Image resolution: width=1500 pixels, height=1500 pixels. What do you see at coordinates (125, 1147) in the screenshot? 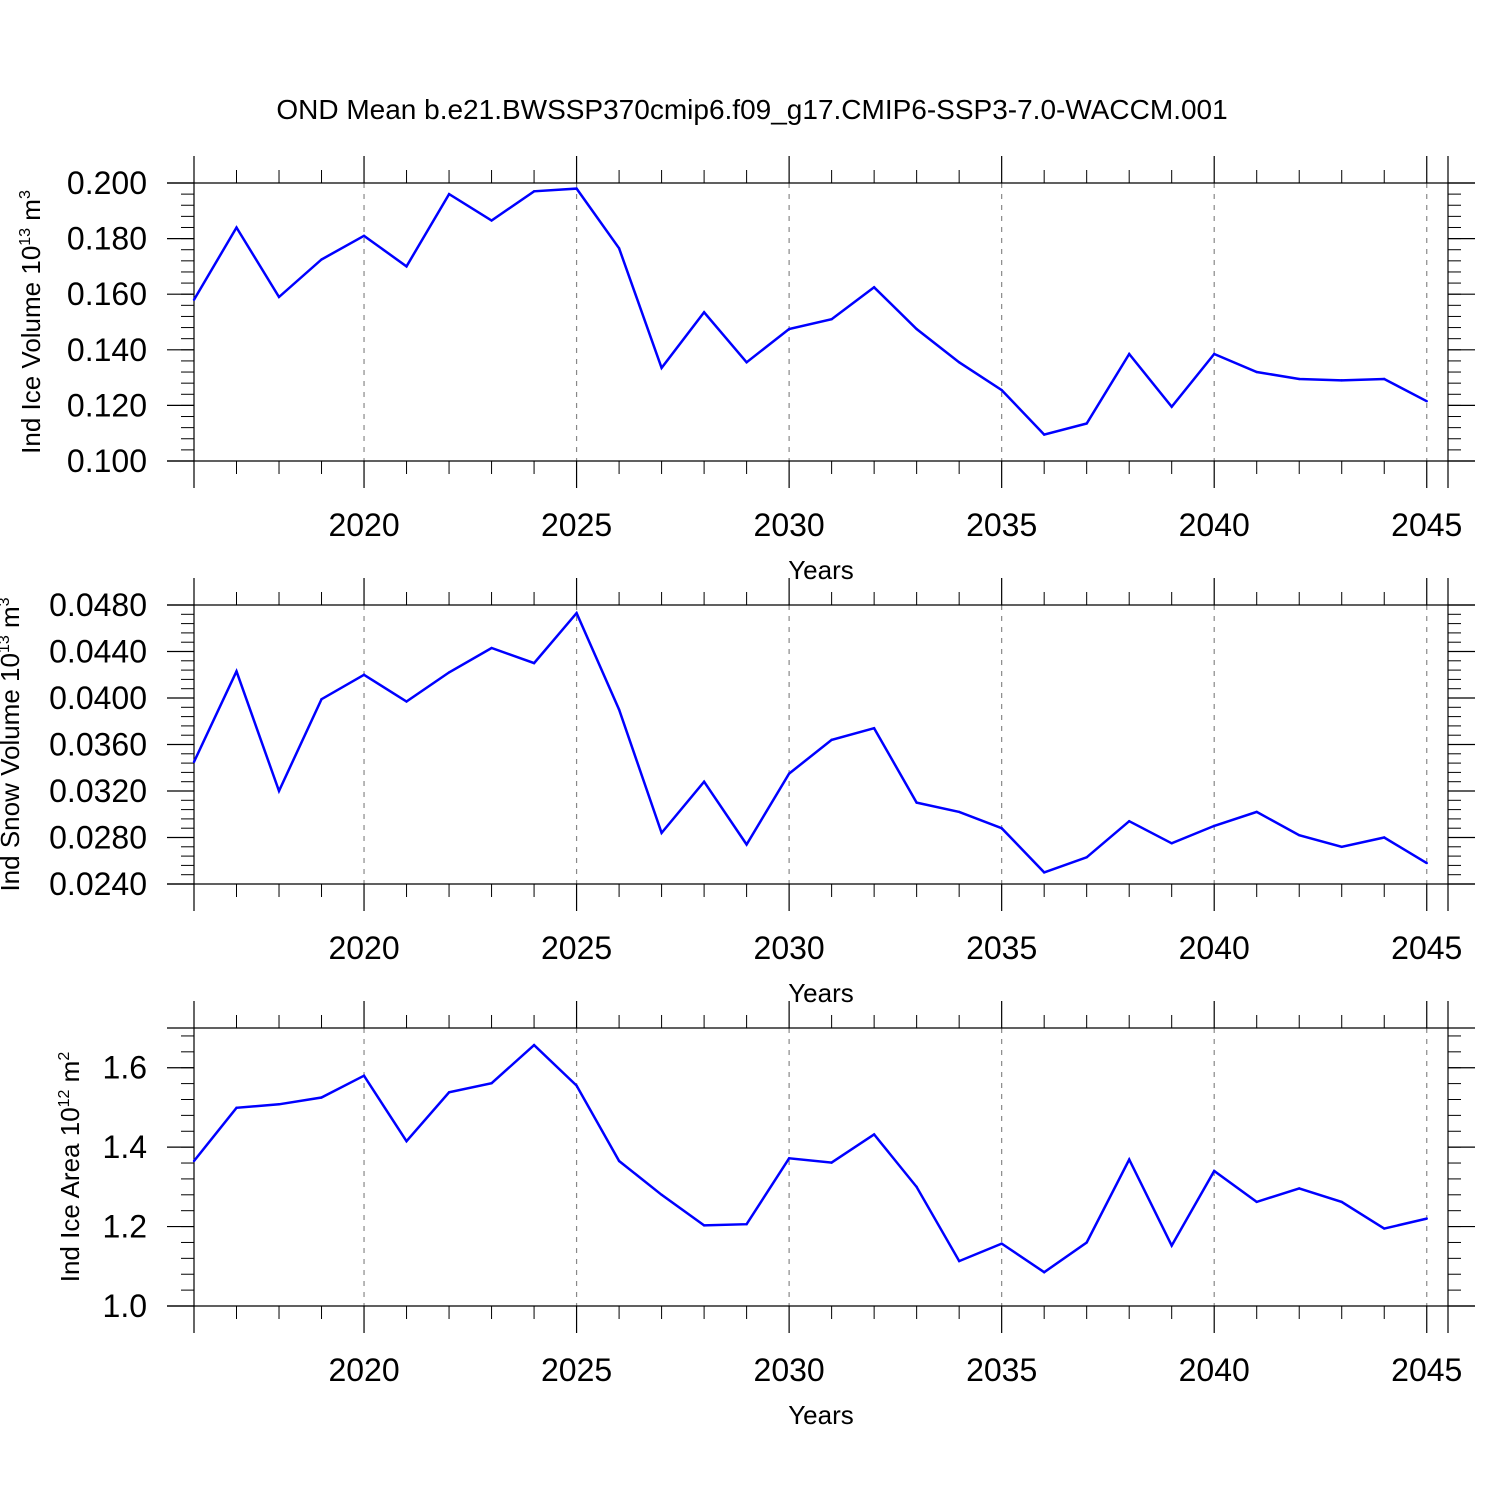
I see `y-tick-label: 1.4` at bounding box center [125, 1147].